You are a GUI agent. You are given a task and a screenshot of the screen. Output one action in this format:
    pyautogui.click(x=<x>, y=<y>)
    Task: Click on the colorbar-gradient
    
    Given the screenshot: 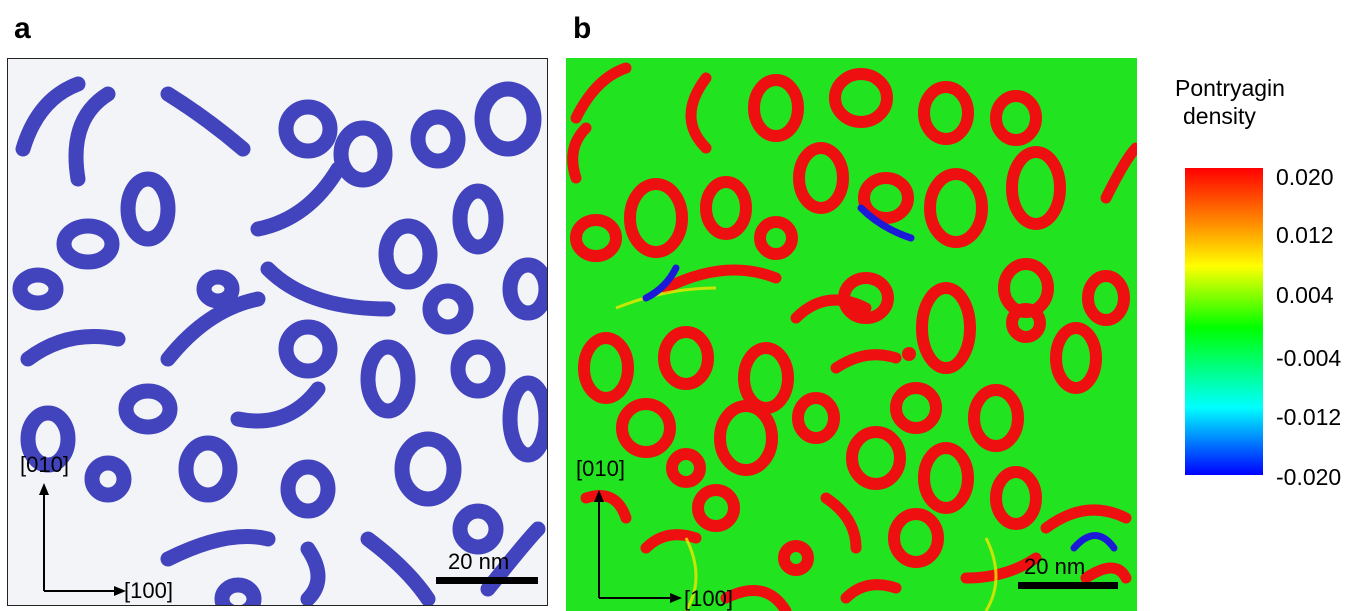 What is the action you would take?
    pyautogui.click(x=1224, y=321)
    